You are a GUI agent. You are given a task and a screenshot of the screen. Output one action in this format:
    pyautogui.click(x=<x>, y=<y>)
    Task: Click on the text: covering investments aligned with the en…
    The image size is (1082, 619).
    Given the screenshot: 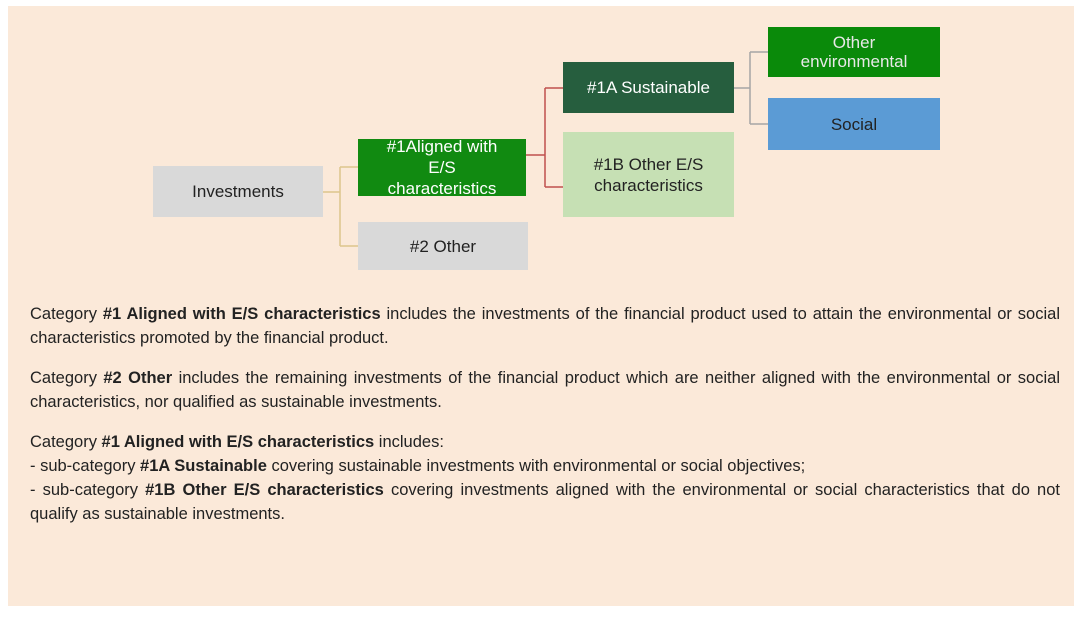 What is the action you would take?
    pyautogui.click(x=545, y=502)
    